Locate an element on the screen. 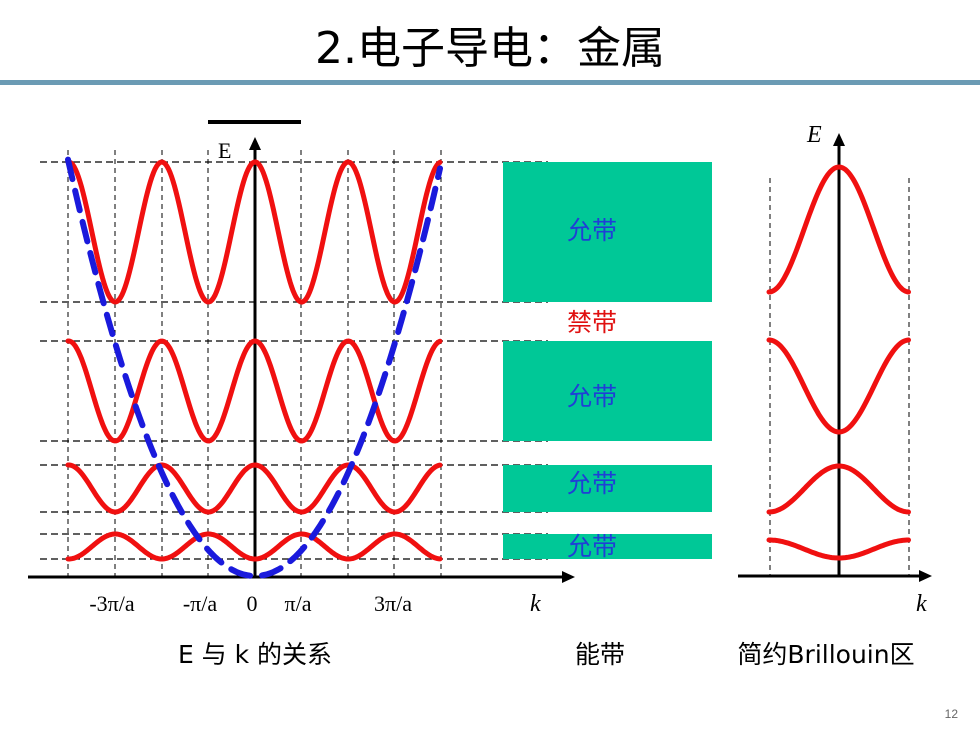  e-axis-label: E is located at coordinates (224, 150).